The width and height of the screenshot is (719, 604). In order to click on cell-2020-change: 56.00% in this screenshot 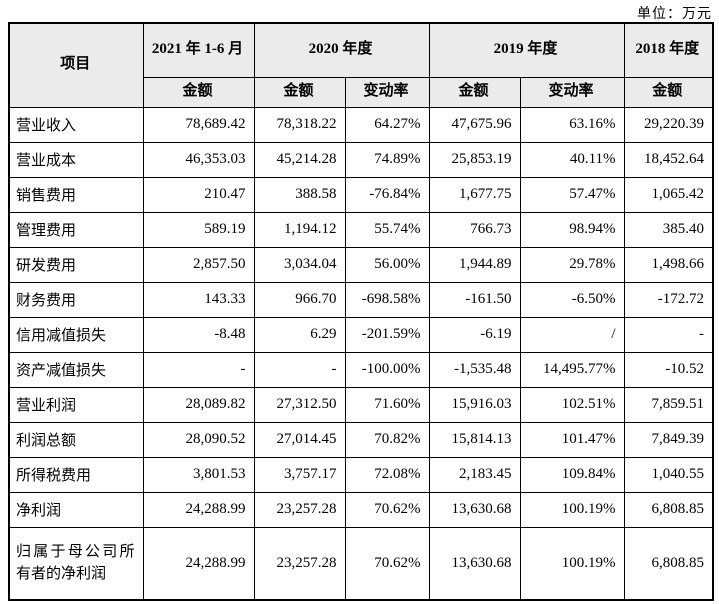, I will do `click(387, 264)`.